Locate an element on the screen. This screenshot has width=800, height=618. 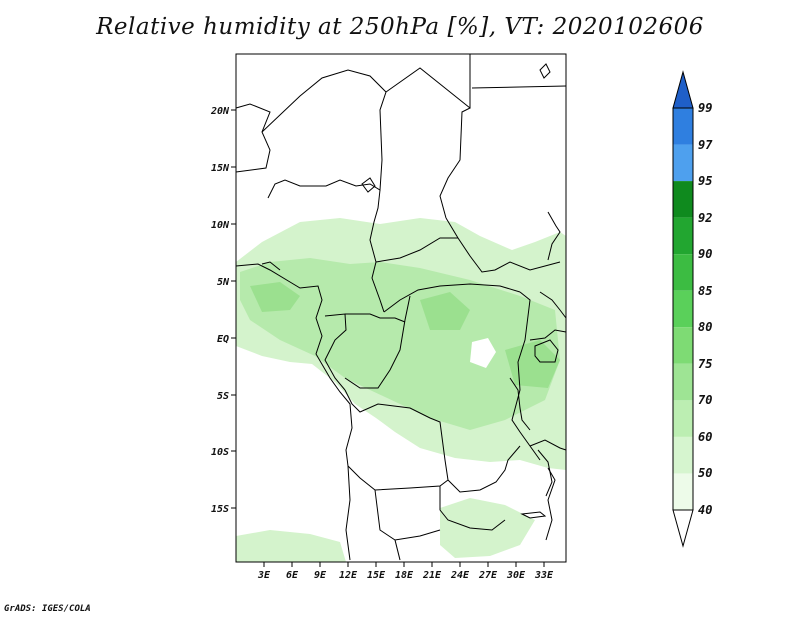
colorbar-label: 95 is located at coordinates (705, 181).